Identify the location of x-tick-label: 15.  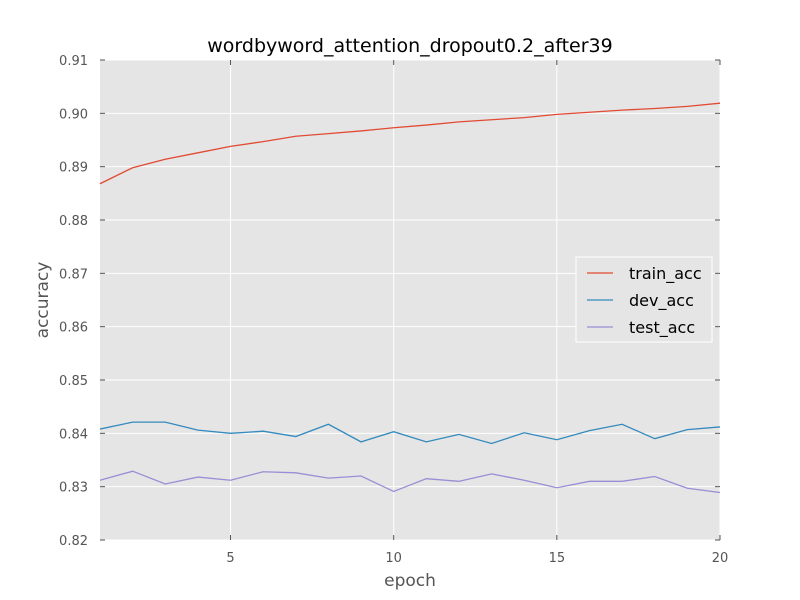
(557, 558).